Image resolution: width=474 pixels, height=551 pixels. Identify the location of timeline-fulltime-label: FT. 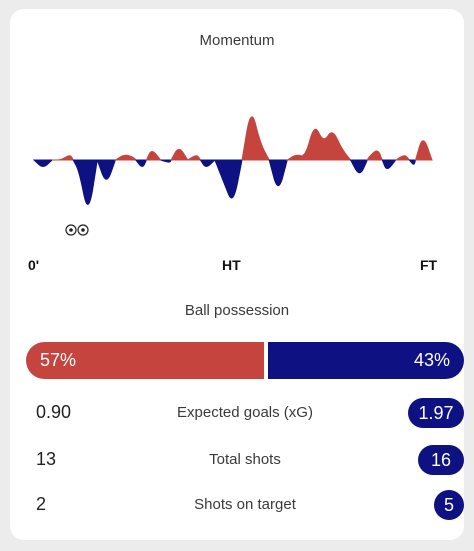
(429, 265).